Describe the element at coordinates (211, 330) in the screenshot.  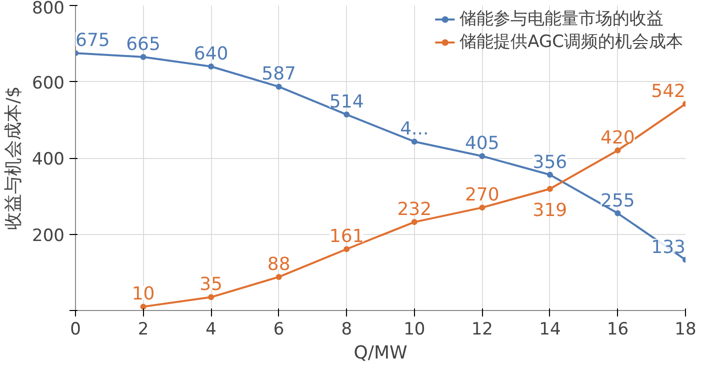
I see `x-tick-label: 4` at that location.